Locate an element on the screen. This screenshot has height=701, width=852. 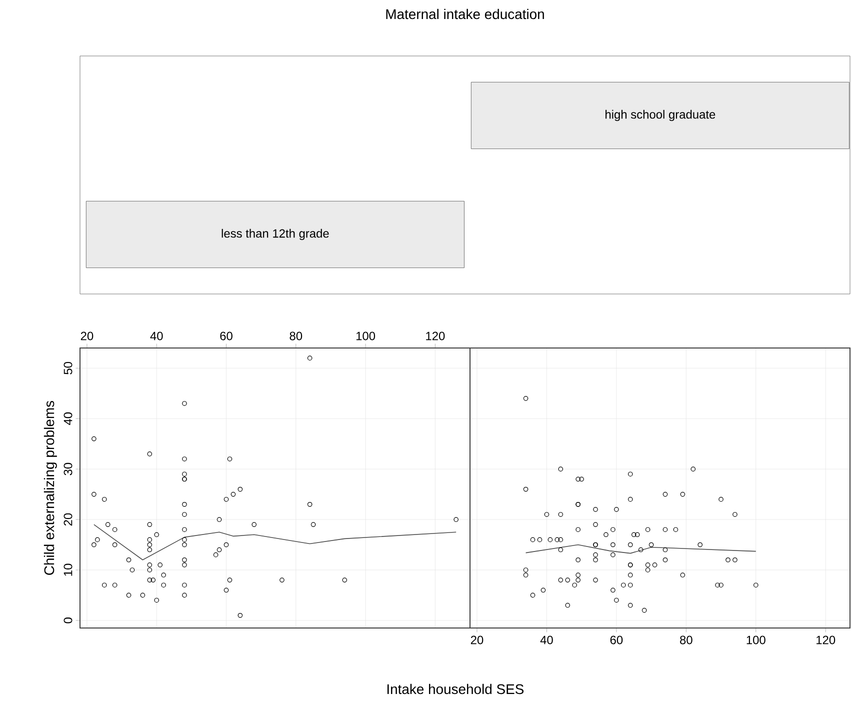
category-label: high school graduate is located at coordinates (661, 116).